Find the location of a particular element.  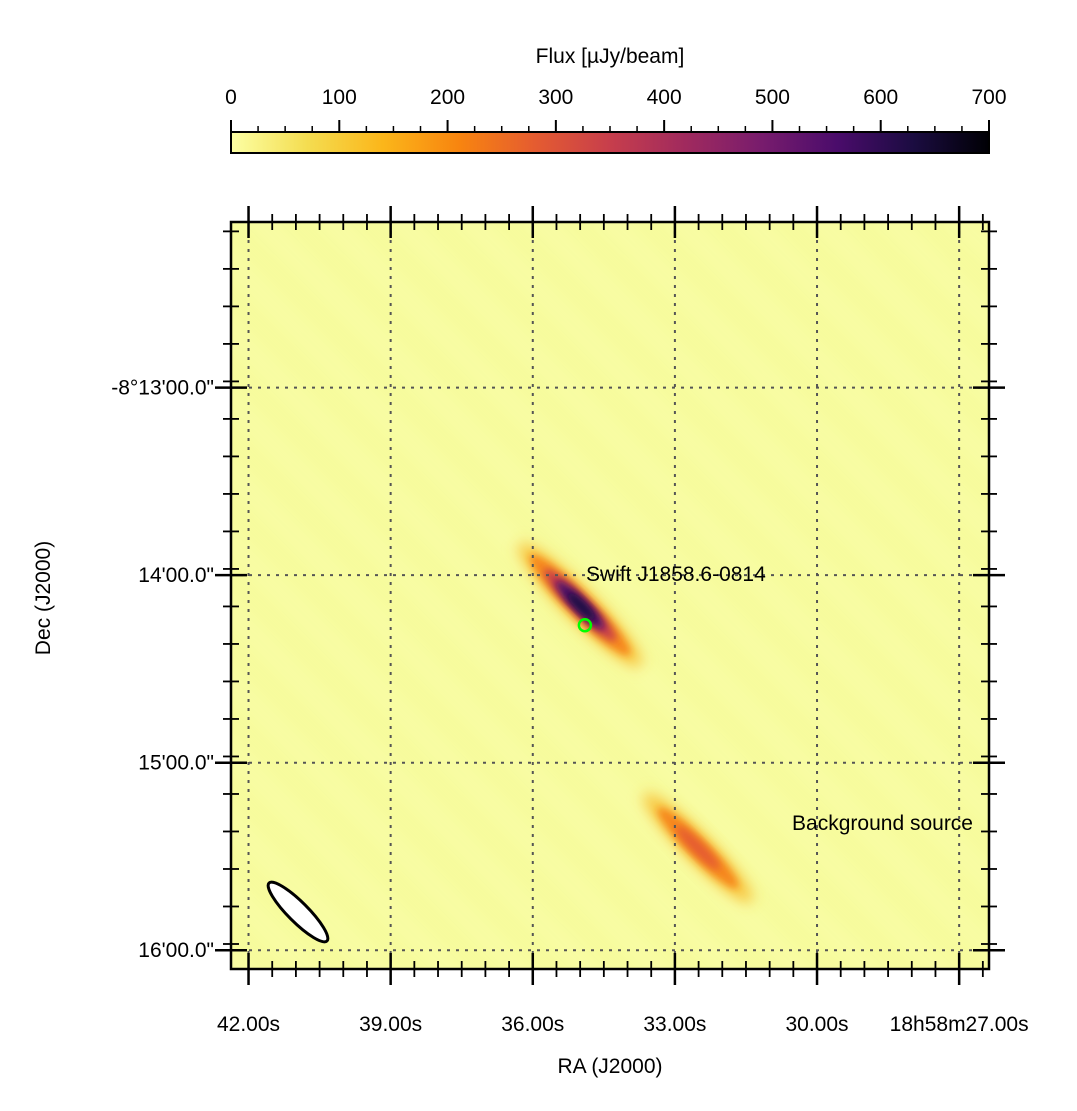

x-tick-label: 30.00s is located at coordinates (816, 1024).